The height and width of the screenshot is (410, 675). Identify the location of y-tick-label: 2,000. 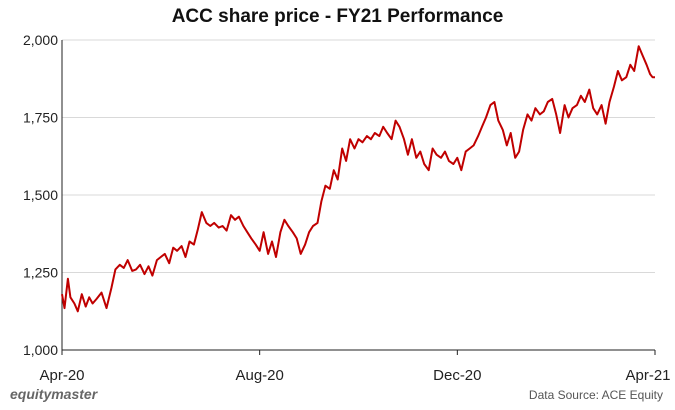
(40, 40).